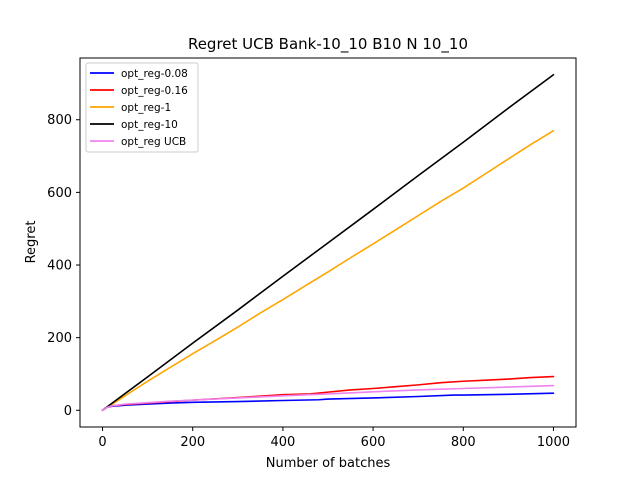 The image size is (640, 480). I want to click on legend-label-1: opt_reg-0.16, so click(154, 91).